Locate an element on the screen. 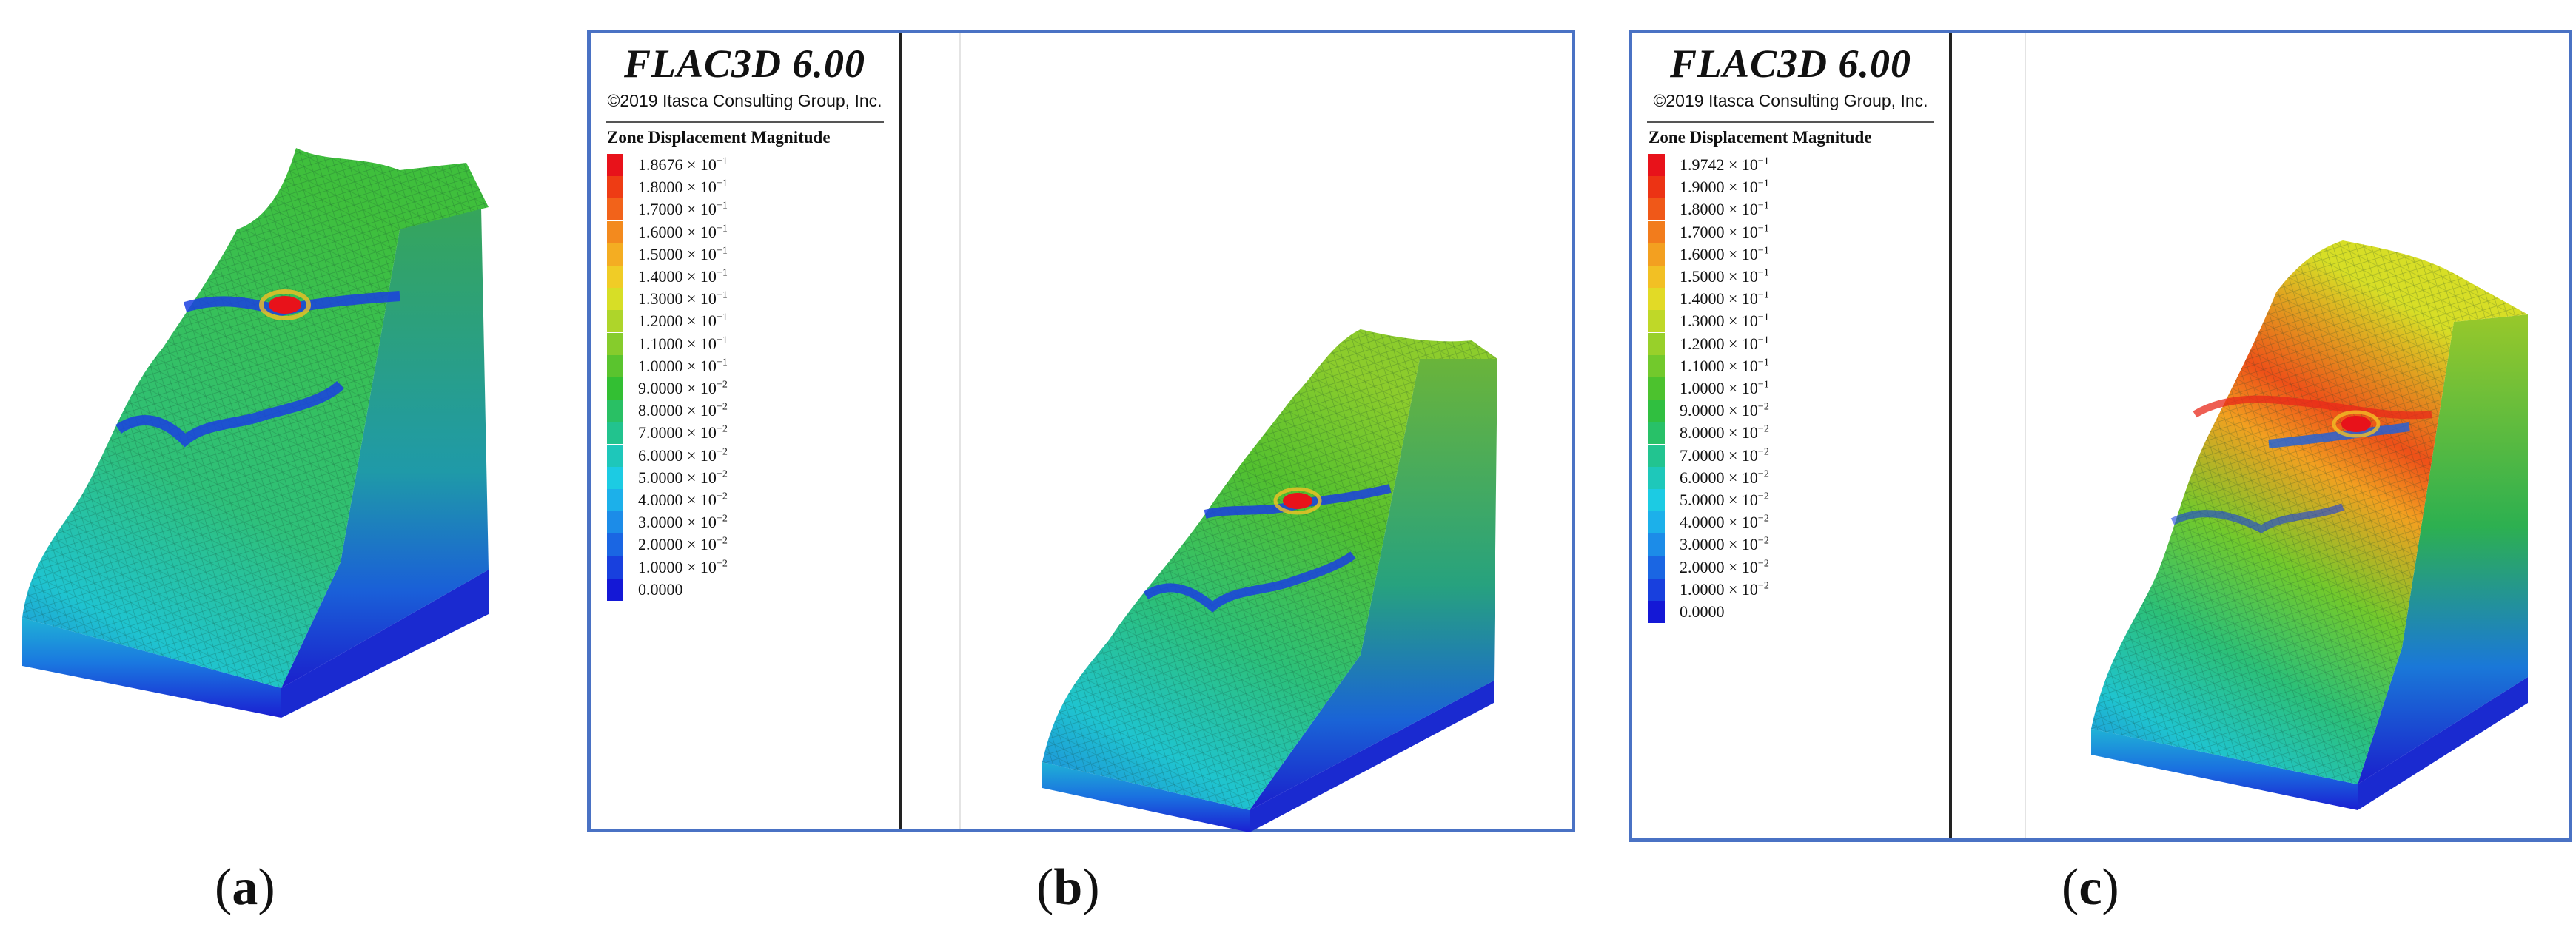  caption-a: (a) is located at coordinates (245, 888).